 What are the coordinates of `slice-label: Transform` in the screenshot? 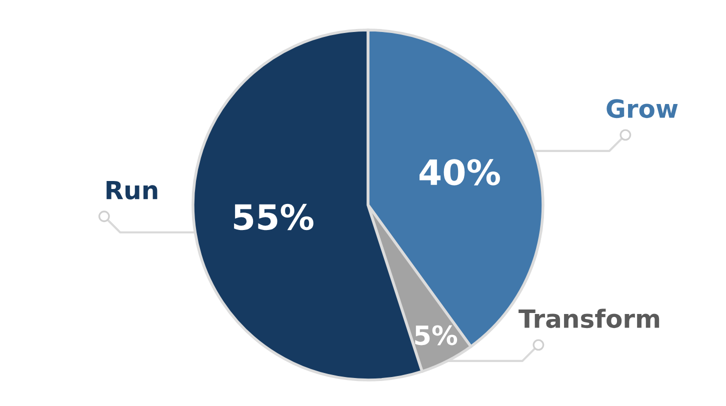 It's located at (589, 318).